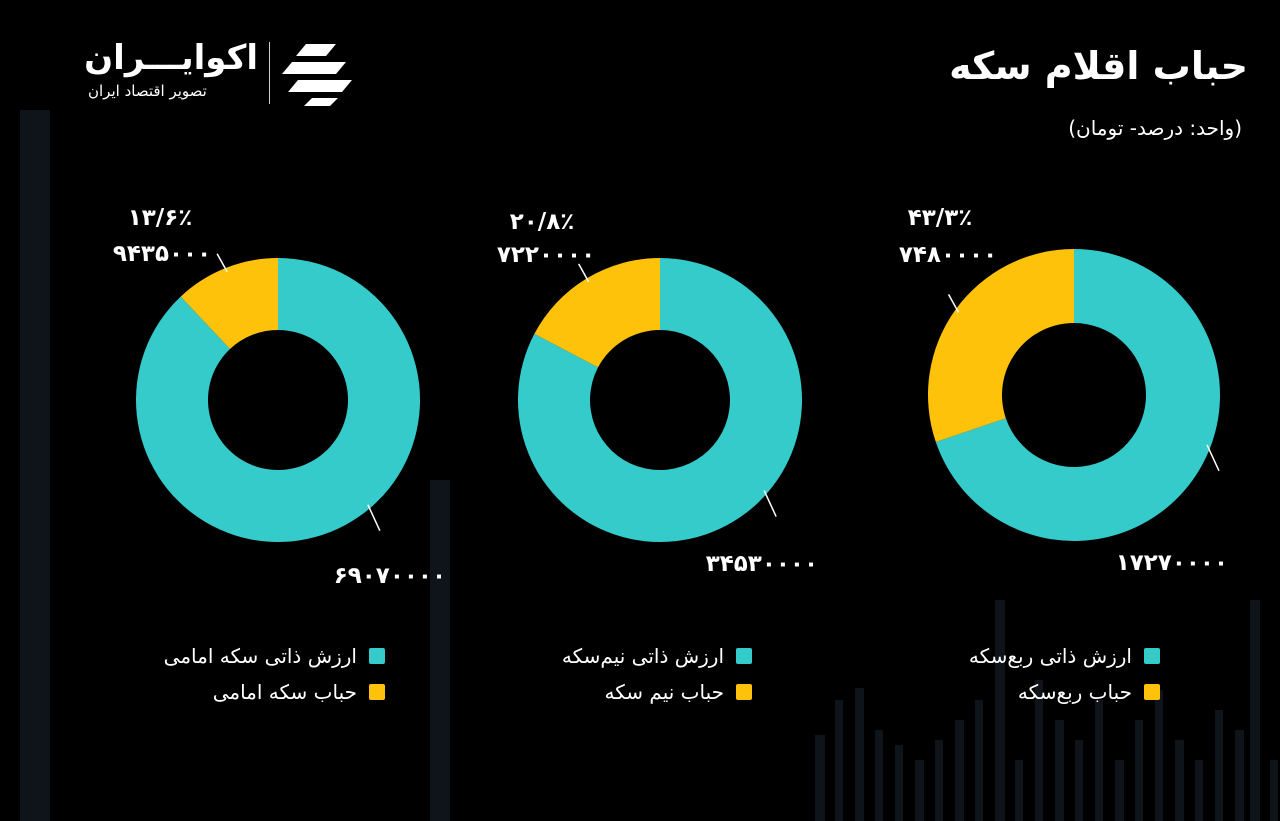 The width and height of the screenshot is (1280, 821). What do you see at coordinates (162, 254) in the screenshot?
I see `bubble-value-label: ۹۴۳۵۰۰۰` at bounding box center [162, 254].